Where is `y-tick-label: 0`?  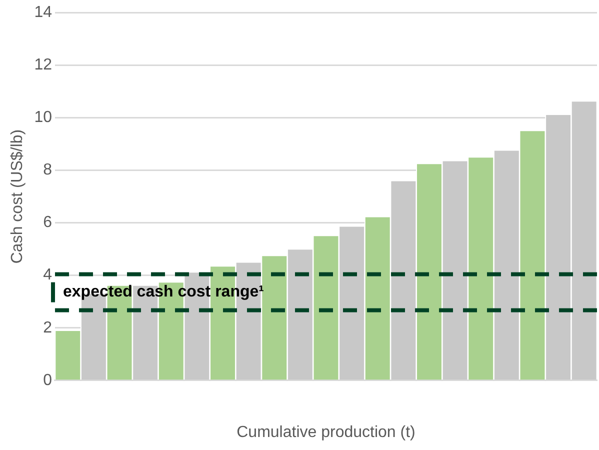
y-tick-label: 0 is located at coordinates (47, 380).